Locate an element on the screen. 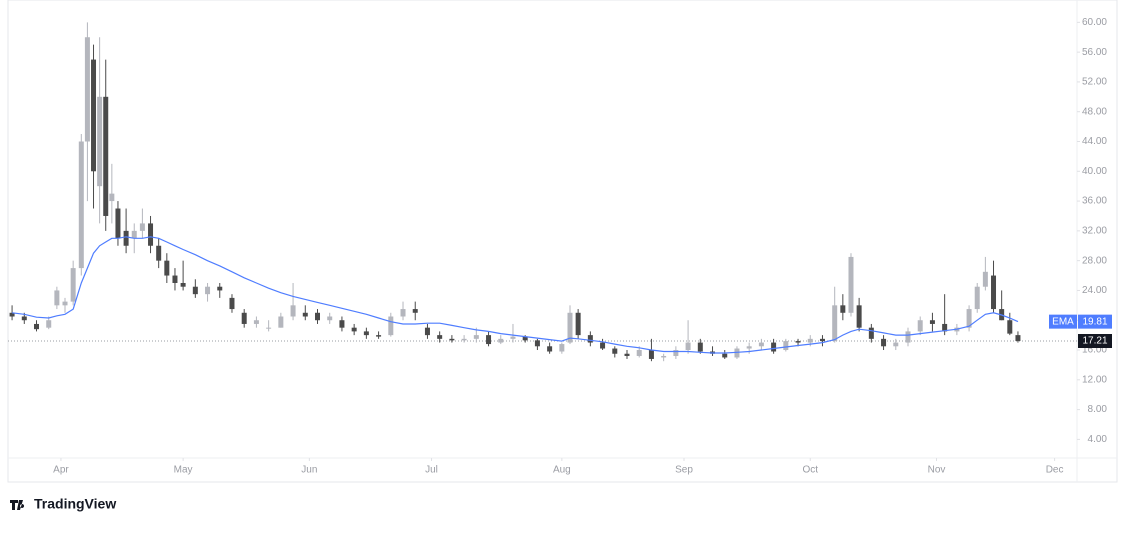 The image size is (1125, 534). ema-value-box is located at coordinates (1095, 321).